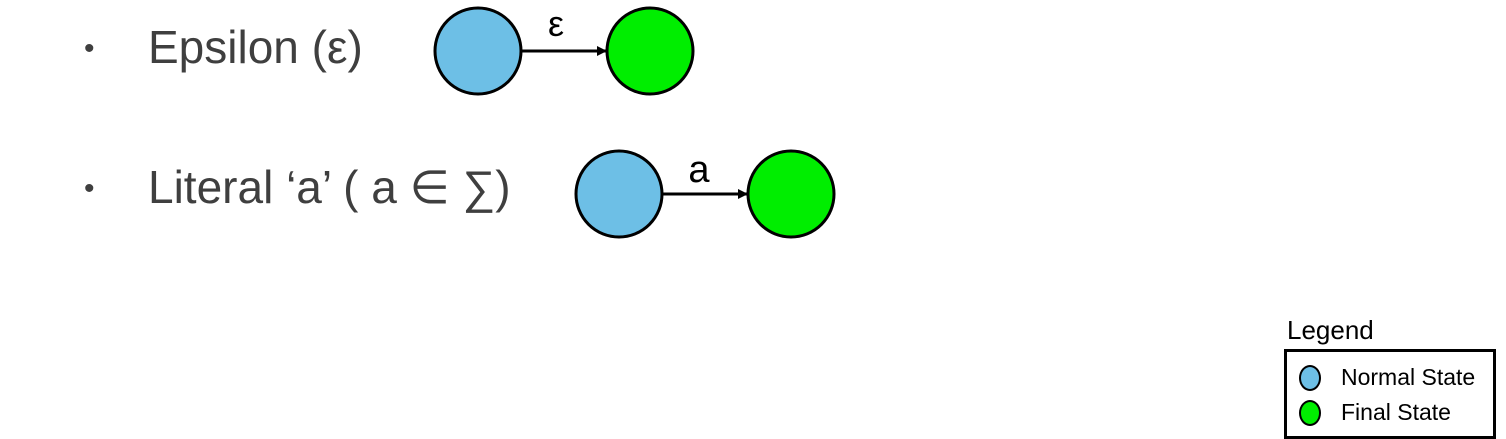 The image size is (1506, 439). What do you see at coordinates (1396, 412) in the screenshot?
I see `legend-item-label: Final State` at bounding box center [1396, 412].